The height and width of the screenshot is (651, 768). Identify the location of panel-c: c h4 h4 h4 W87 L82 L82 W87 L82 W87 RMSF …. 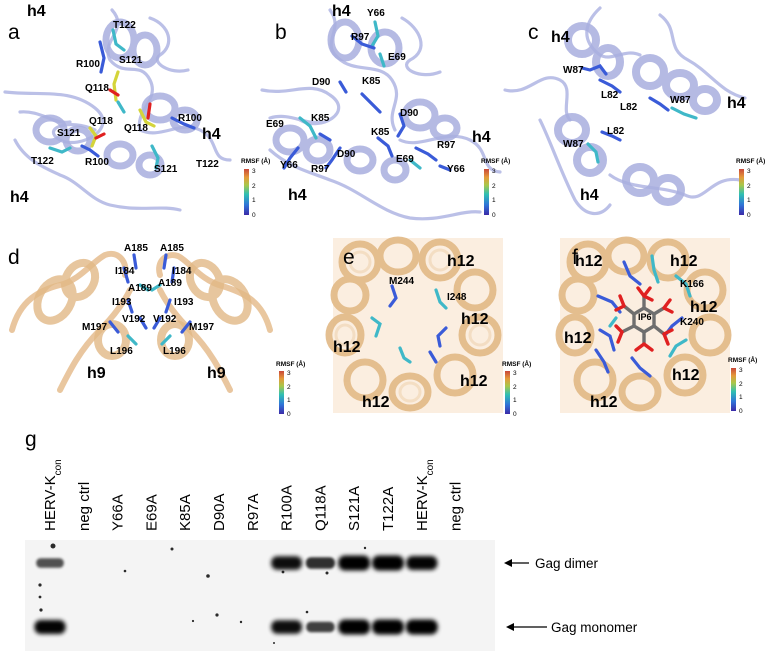
(634, 112).